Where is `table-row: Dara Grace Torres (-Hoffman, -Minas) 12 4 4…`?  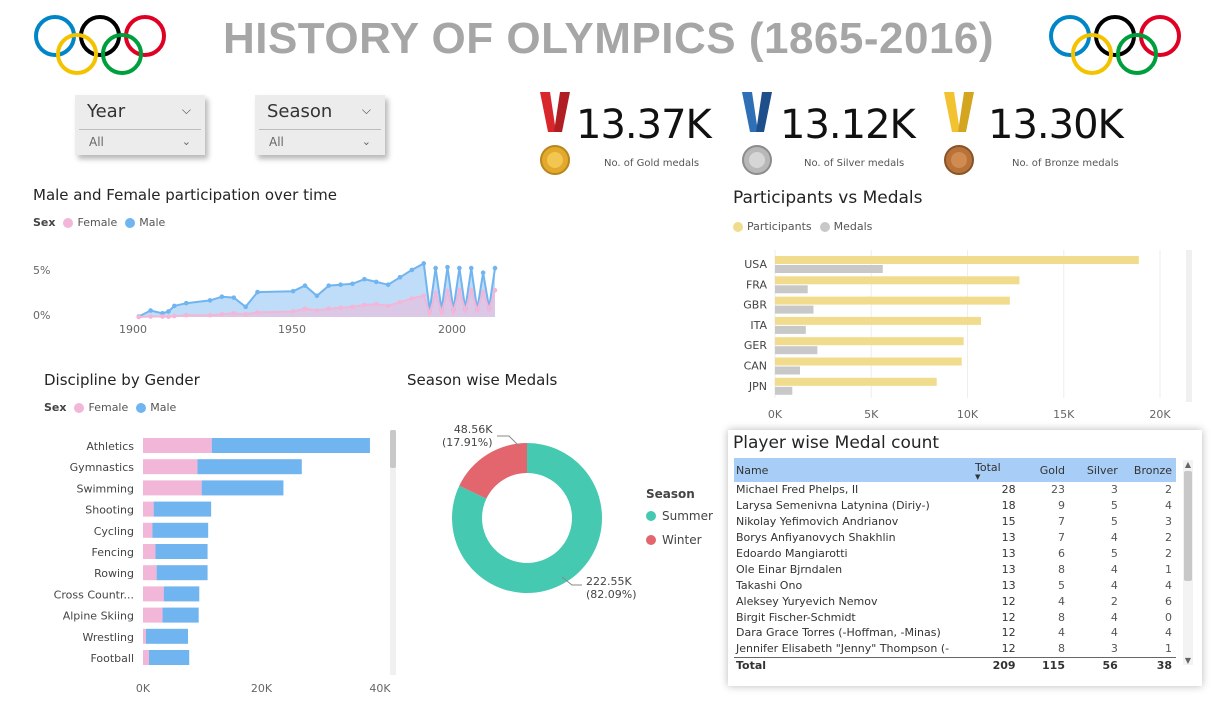
table-row: Dara Grace Torres (-Hoffman, -Minas) 12 4 4… is located at coordinates (955, 633).